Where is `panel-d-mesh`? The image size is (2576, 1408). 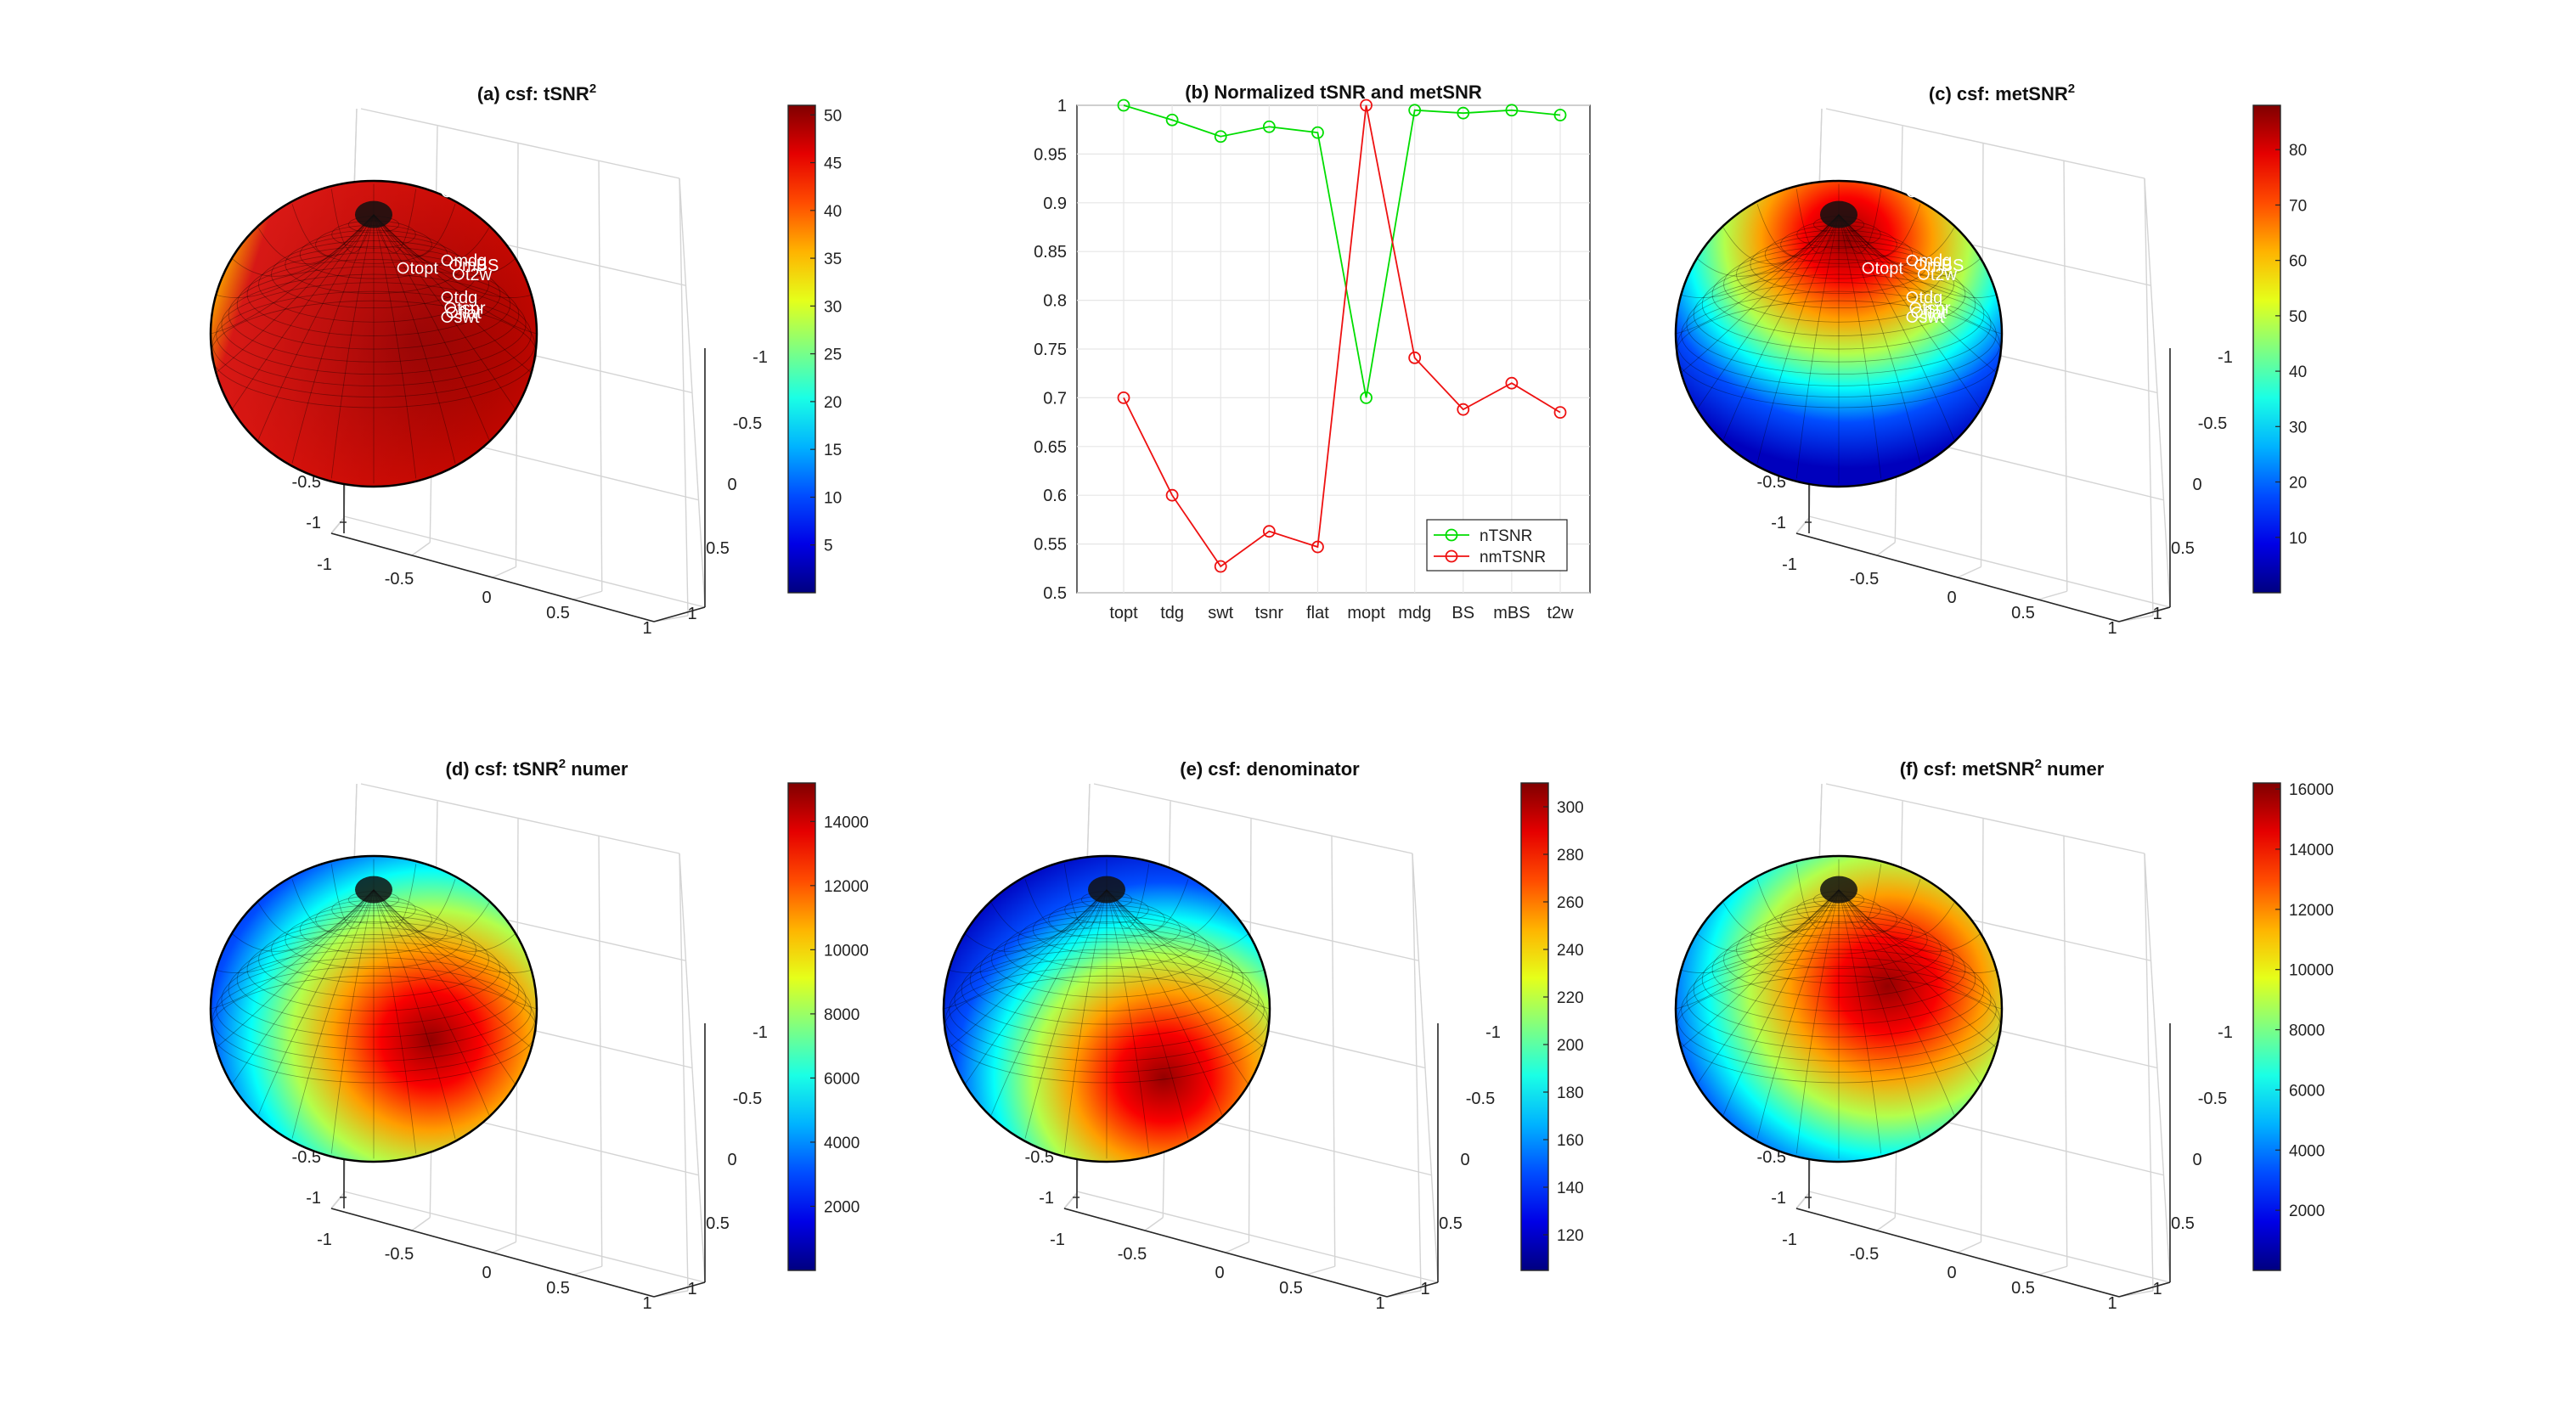
panel-d-mesh is located at coordinates (374, 1009).